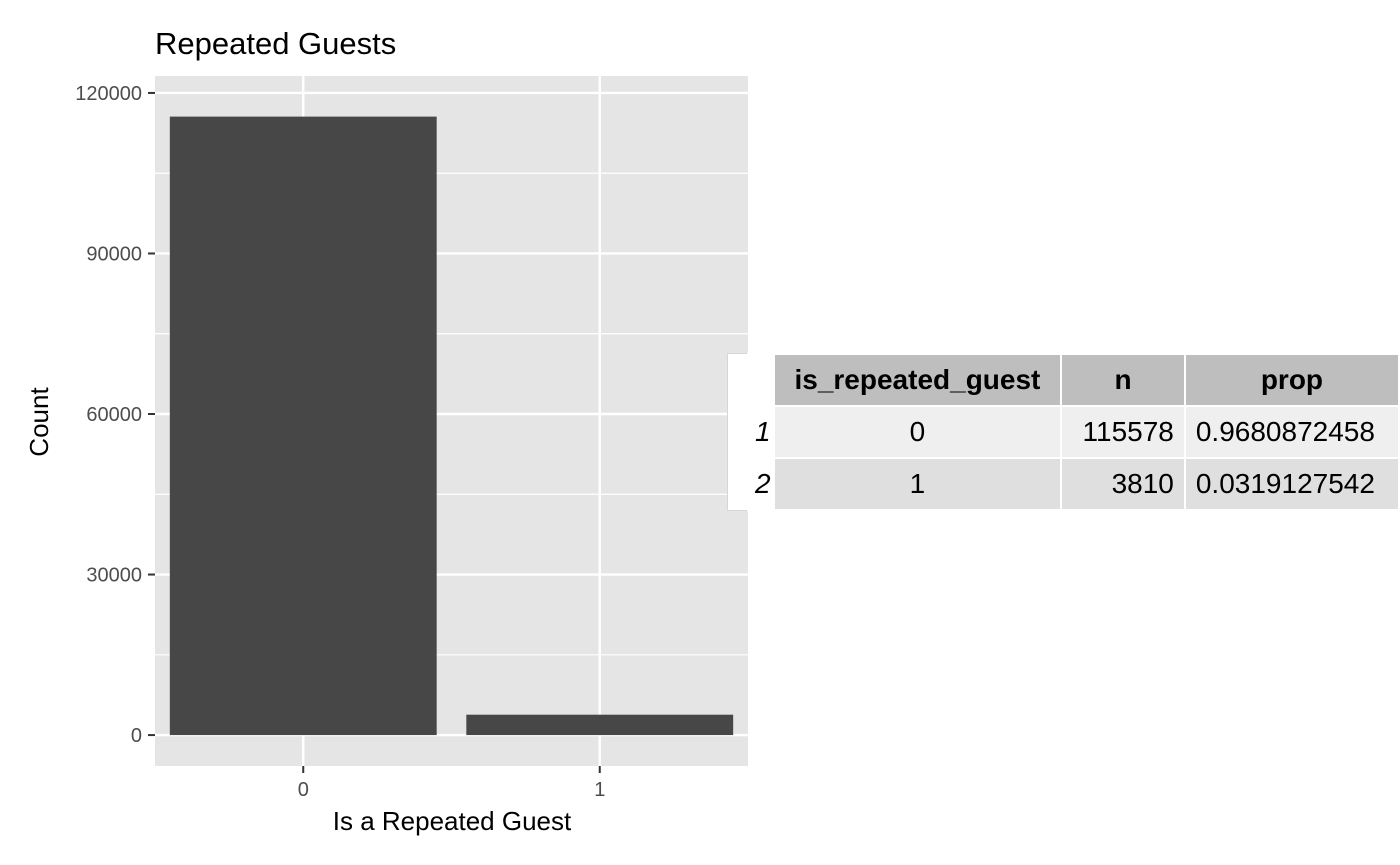 The image size is (1400, 865). I want to click on x-tick-label: 0, so click(303, 790).